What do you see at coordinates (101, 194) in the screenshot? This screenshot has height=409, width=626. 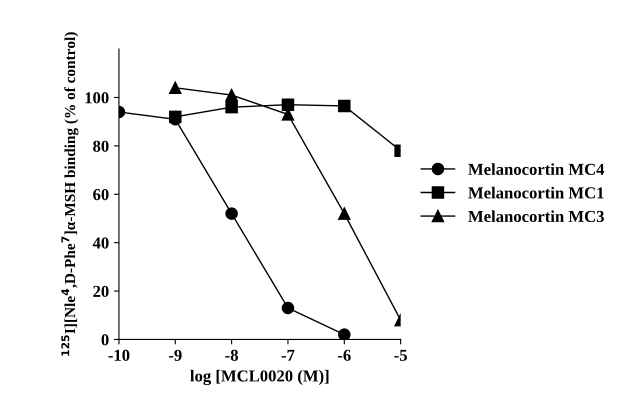 I see `y-tick-label: 60` at bounding box center [101, 194].